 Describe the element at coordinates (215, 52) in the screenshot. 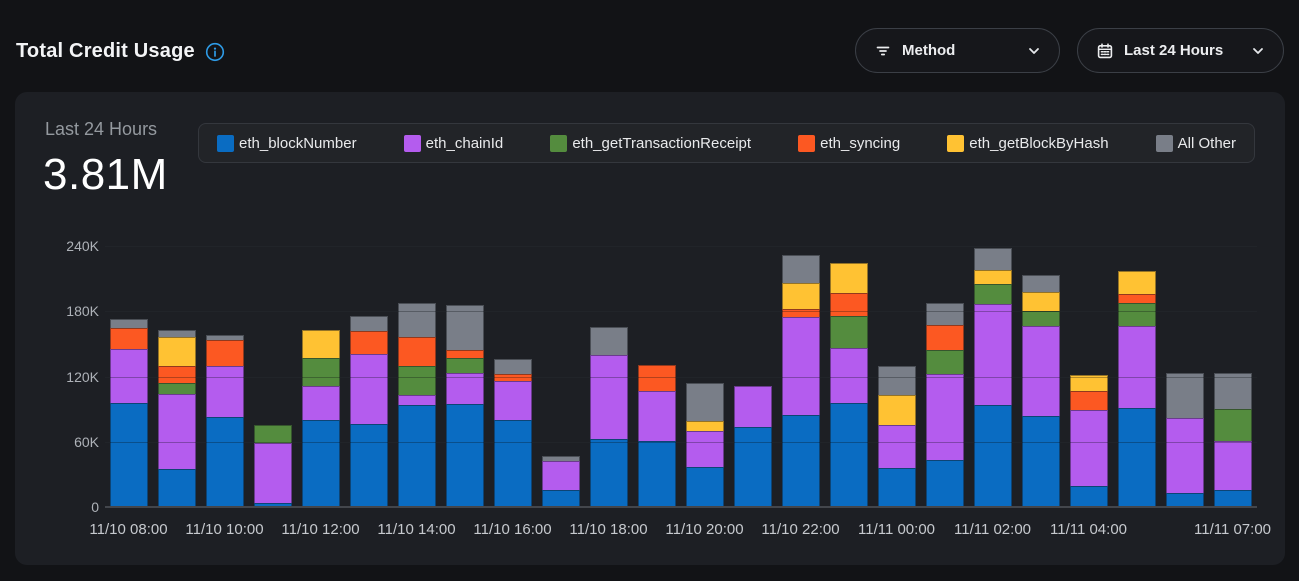

I see `info-icon` at that location.